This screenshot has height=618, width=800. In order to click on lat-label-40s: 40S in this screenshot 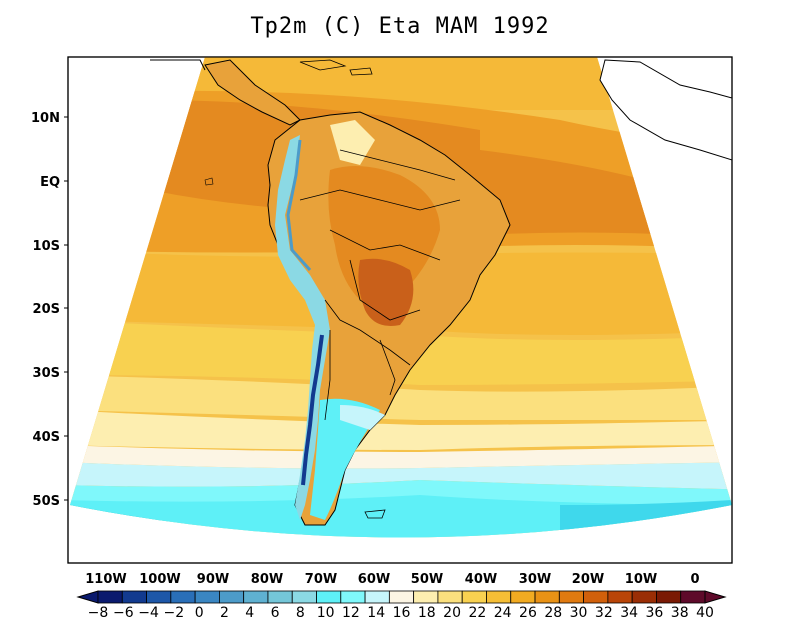, I will do `click(46, 437)`.